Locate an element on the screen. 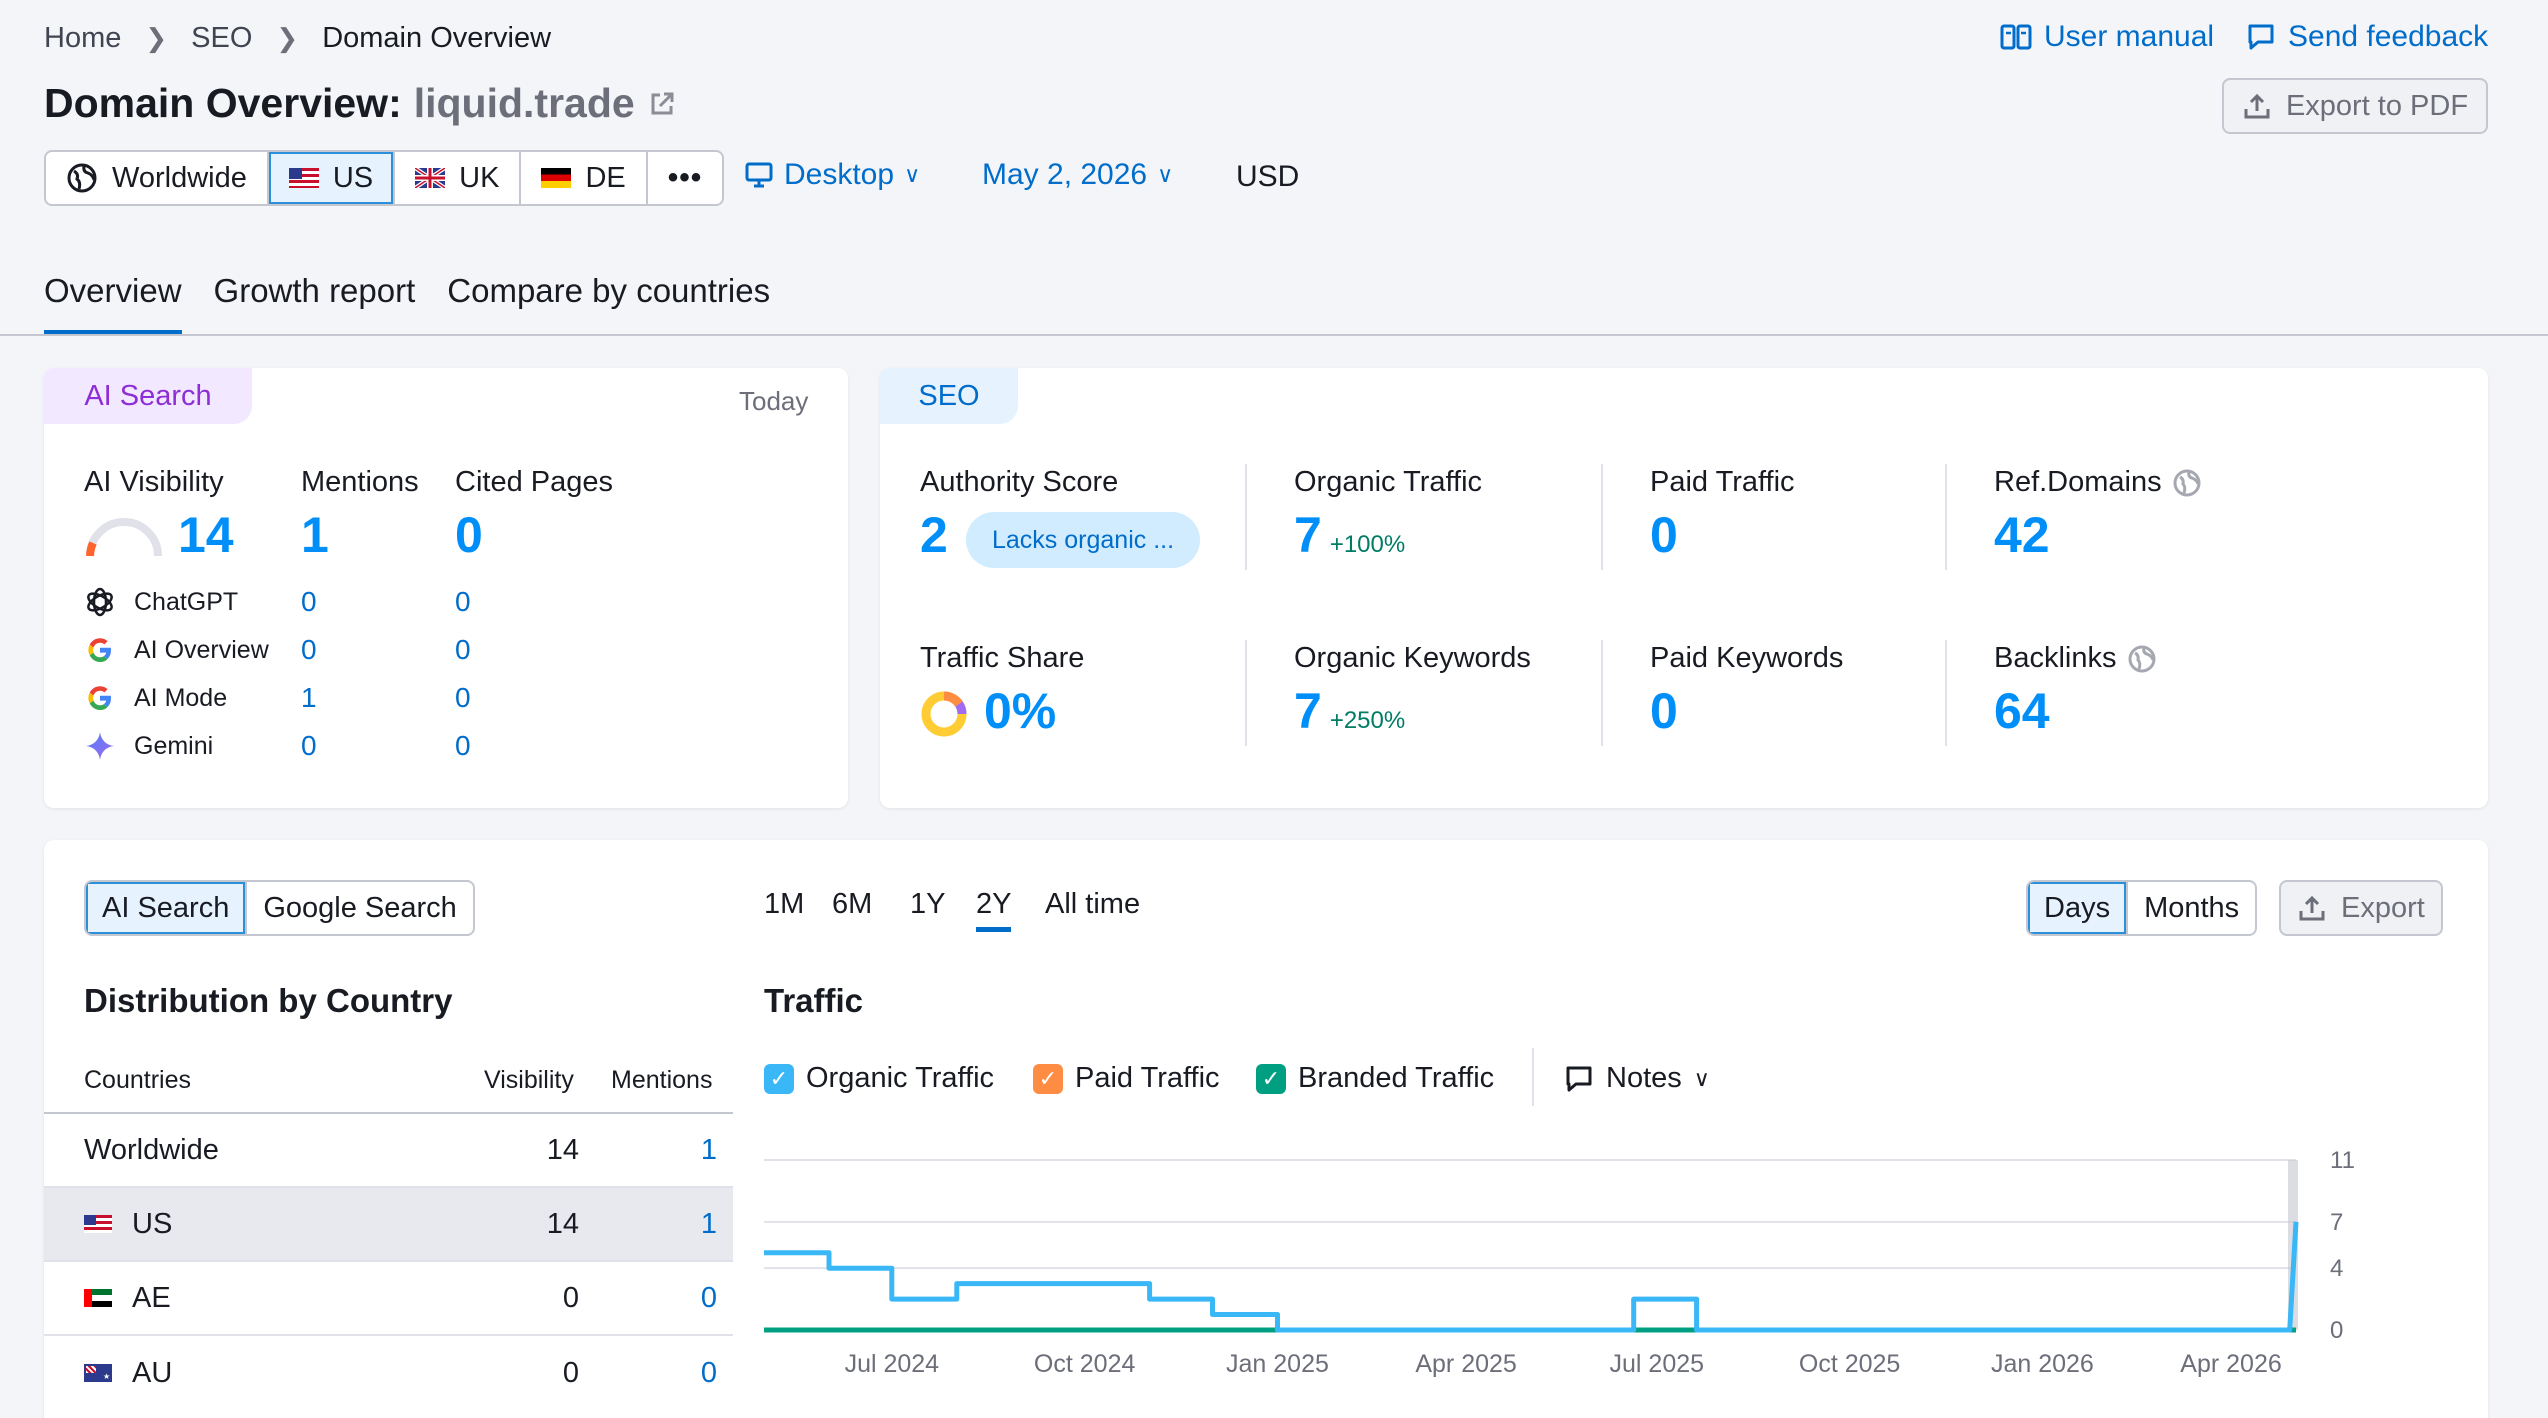 The width and height of the screenshot is (2548, 1418). send-feedback-link: Send feedback is located at coordinates (2367, 37).